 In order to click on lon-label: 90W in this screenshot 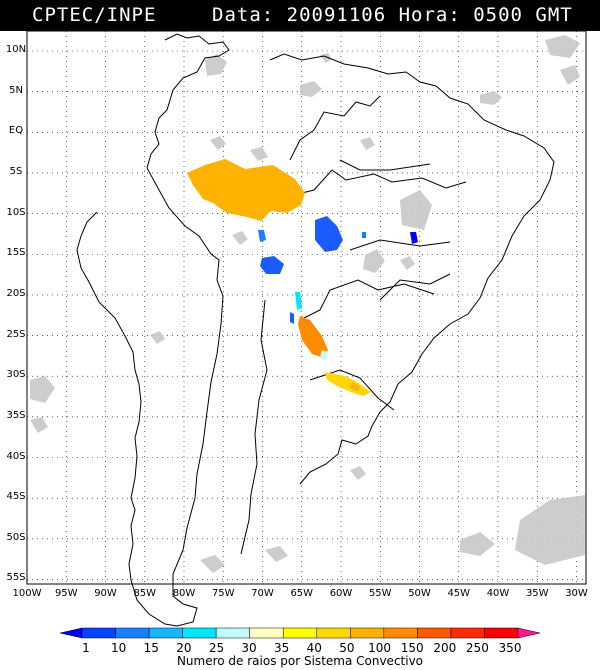, I will do `click(105, 593)`.